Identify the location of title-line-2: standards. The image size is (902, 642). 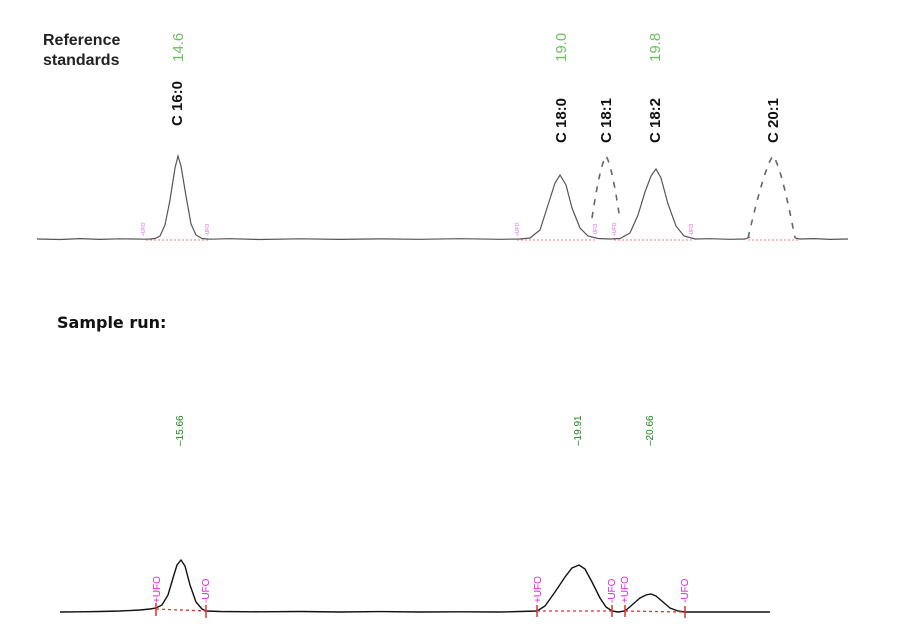
(81, 60).